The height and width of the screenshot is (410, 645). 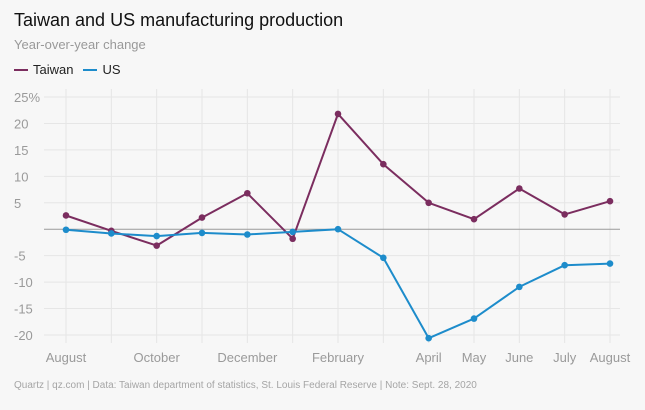 What do you see at coordinates (21, 150) in the screenshot?
I see `y-tick-label: 15` at bounding box center [21, 150].